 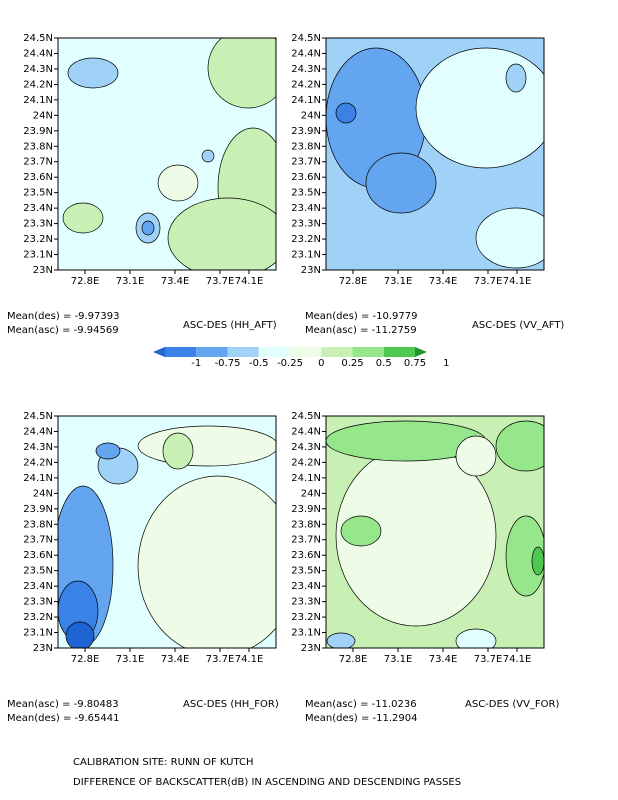 What do you see at coordinates (38, 84) in the screenshot?
I see `y-tick-label: 24.2N` at bounding box center [38, 84].